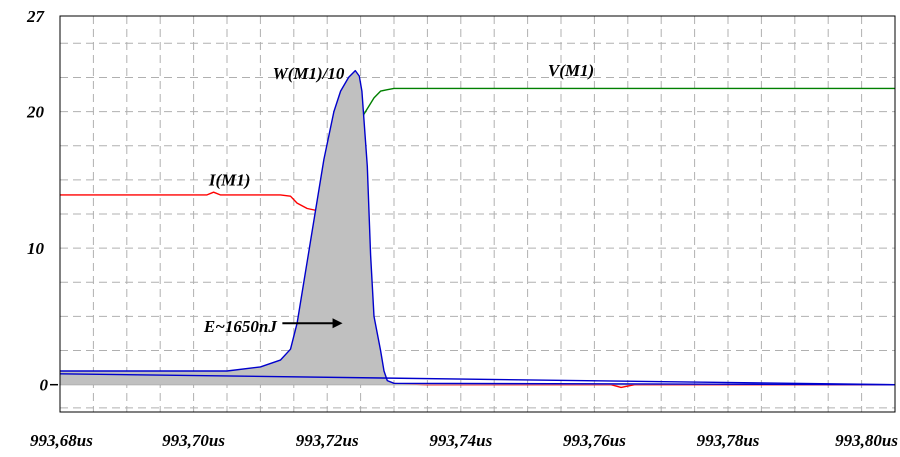  What do you see at coordinates (61, 440) in the screenshot?
I see `x-tick-label: 993,68us` at bounding box center [61, 440].